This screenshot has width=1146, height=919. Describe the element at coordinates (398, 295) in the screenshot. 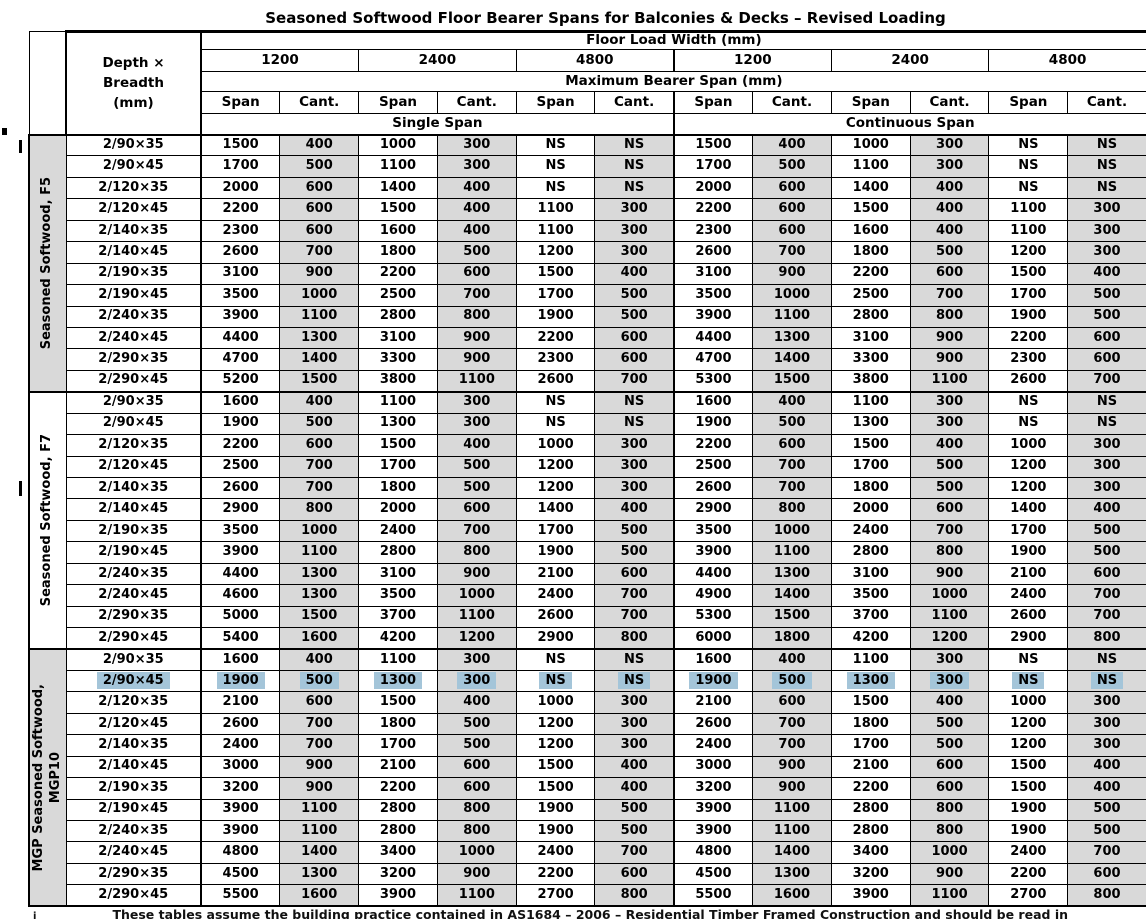

I see `span-value-cell: 2500` at that location.